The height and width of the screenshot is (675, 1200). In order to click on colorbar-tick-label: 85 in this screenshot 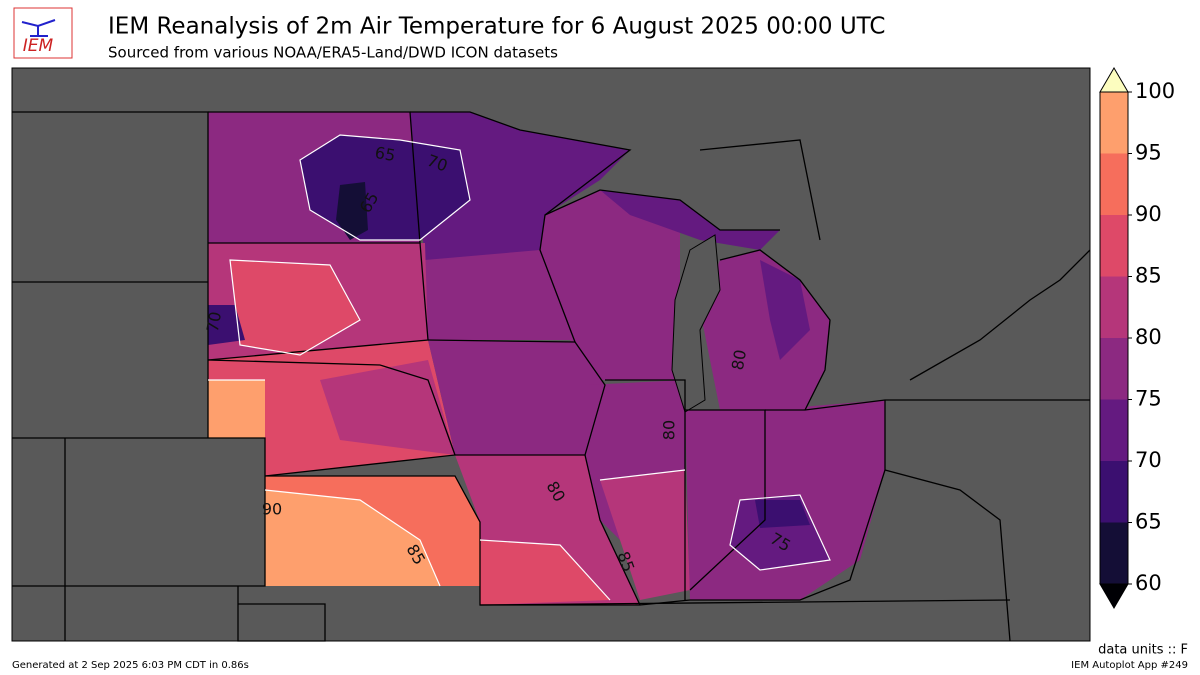, I will do `click(1148, 276)`.